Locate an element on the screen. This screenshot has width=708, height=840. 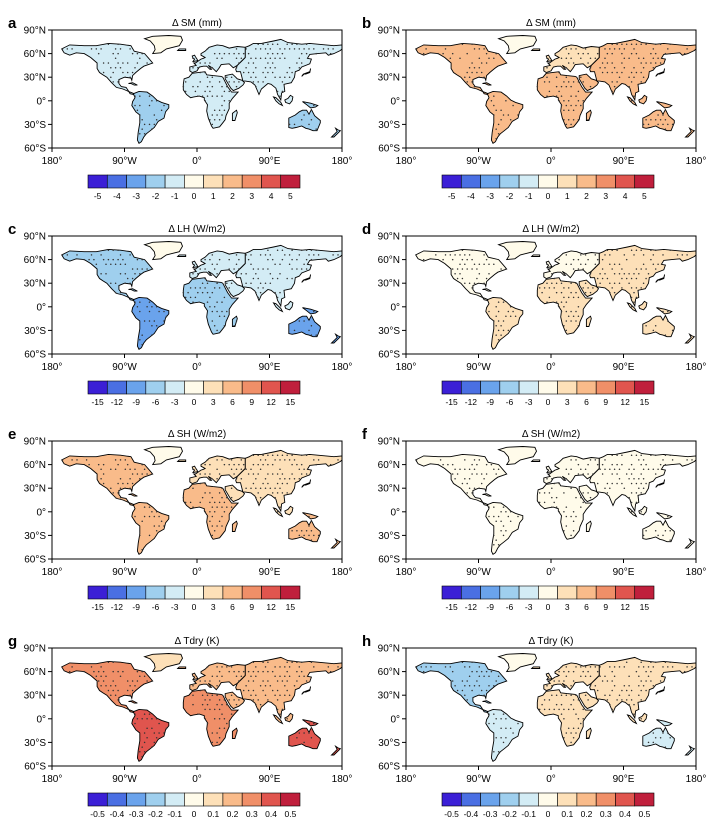
colorbar-label: -0.1 is located at coordinates (174, 814).